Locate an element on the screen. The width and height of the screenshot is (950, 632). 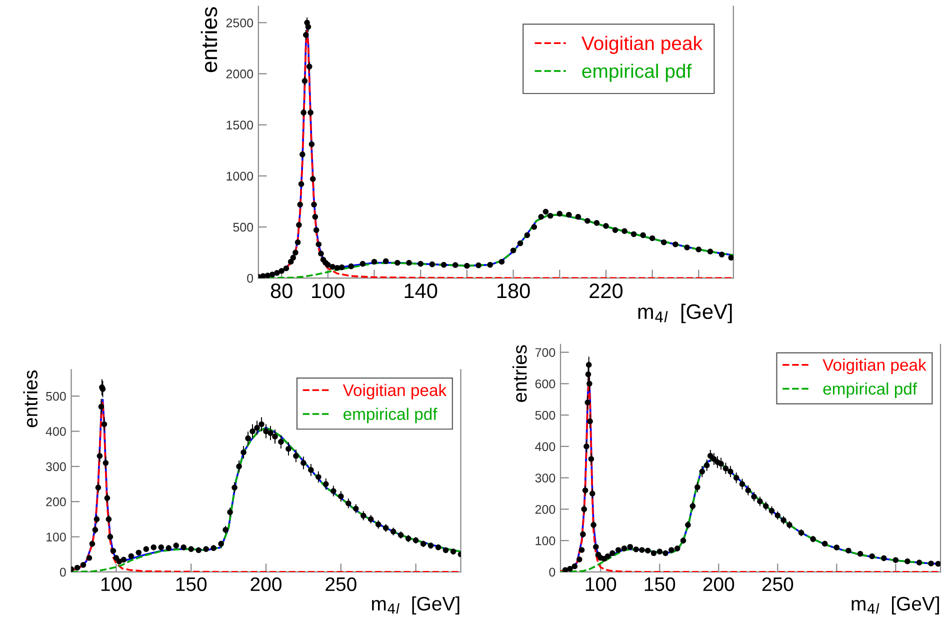
x-tick-label: 140 is located at coordinates (421, 290).